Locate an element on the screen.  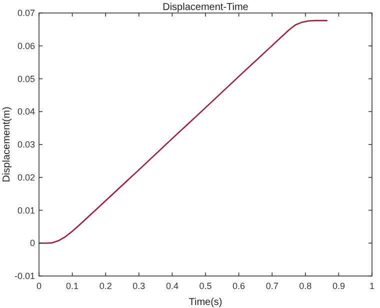
y-tick-label: 0.04 is located at coordinates (26, 111).